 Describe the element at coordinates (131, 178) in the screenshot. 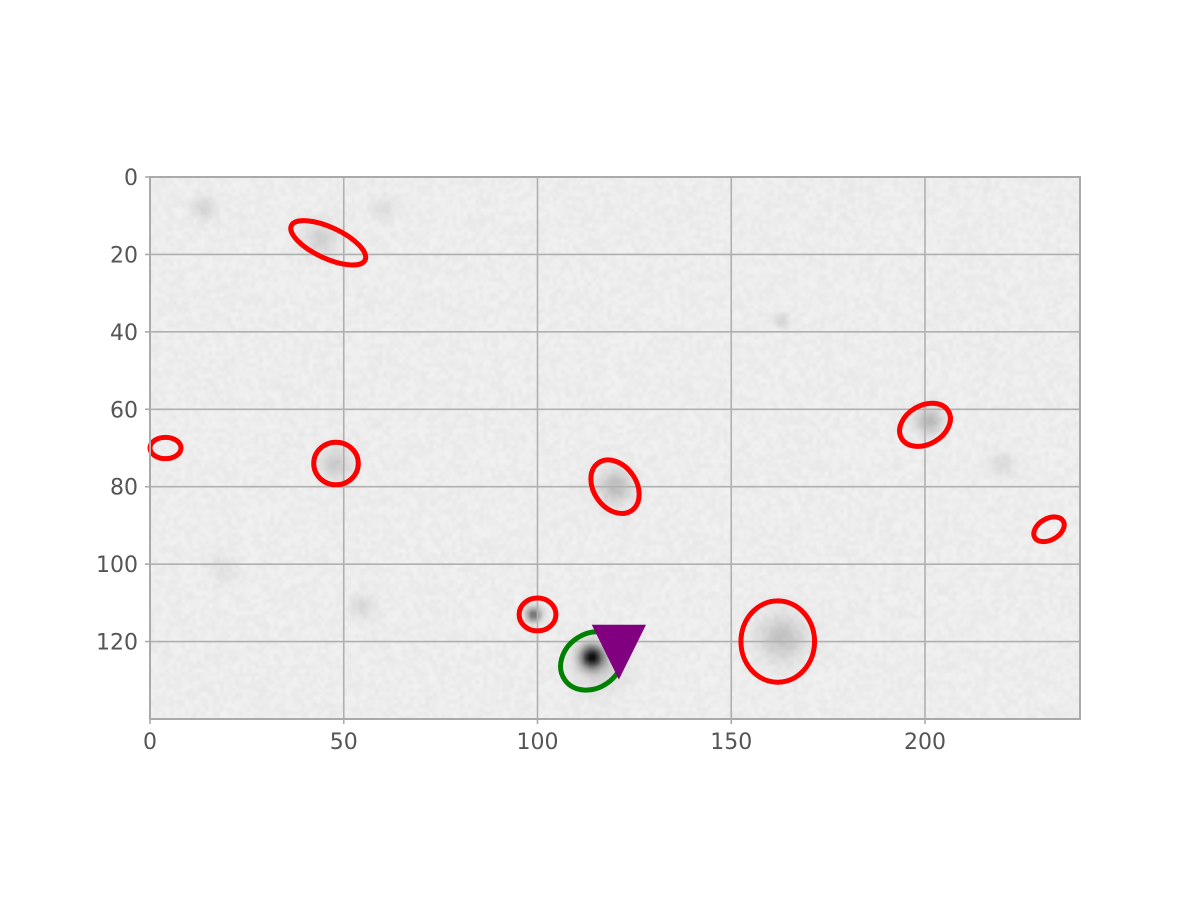

I see `y-tick-label: 0` at that location.